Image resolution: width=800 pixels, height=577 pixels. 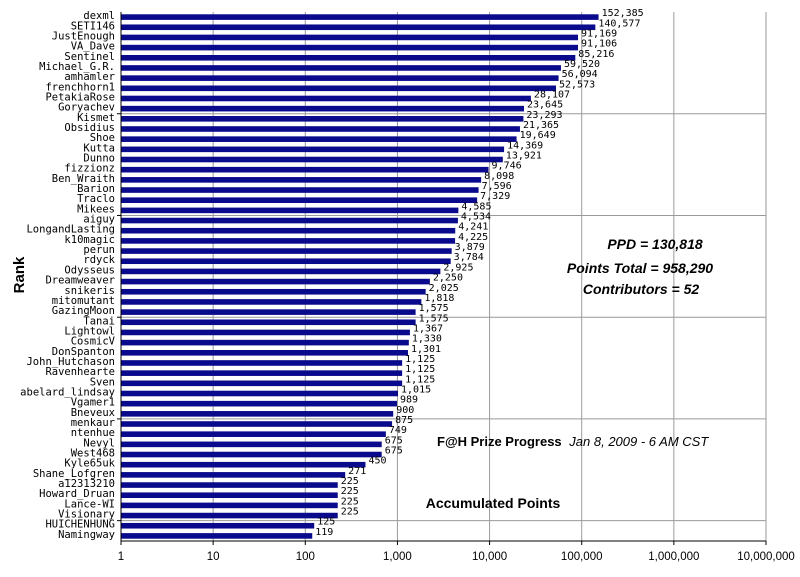 I want to click on category-label: Michael_G.R., so click(x=77, y=67).